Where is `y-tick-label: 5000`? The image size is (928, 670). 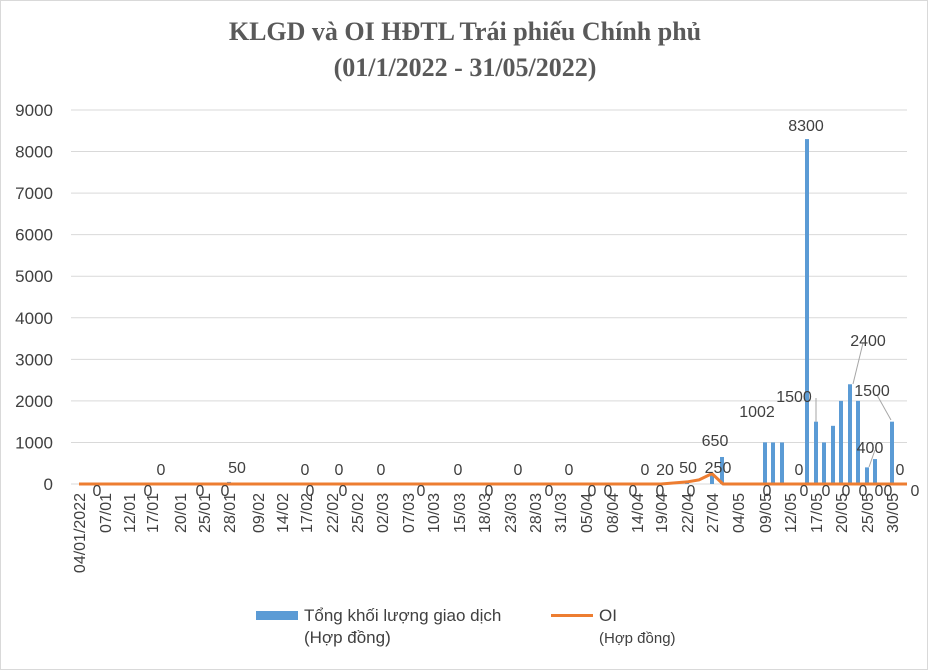
y-tick-label: 5000 is located at coordinates (34, 276).